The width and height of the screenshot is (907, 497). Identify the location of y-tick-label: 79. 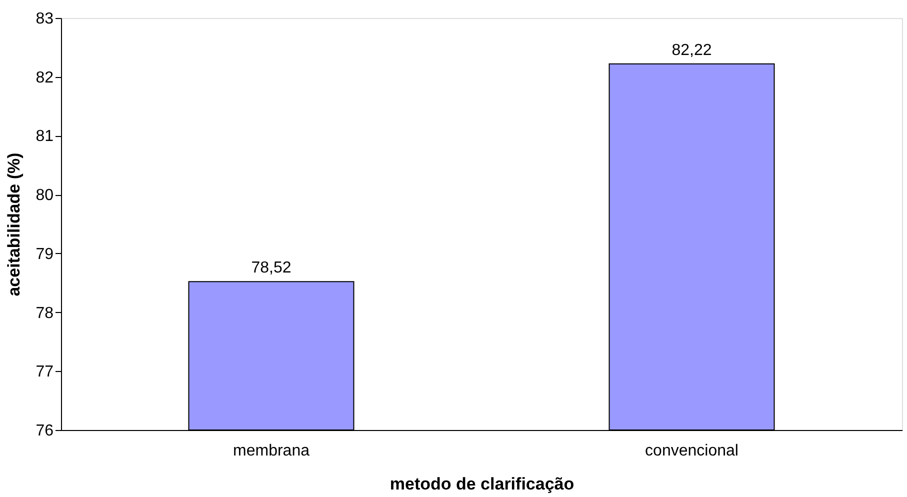
(45, 254).